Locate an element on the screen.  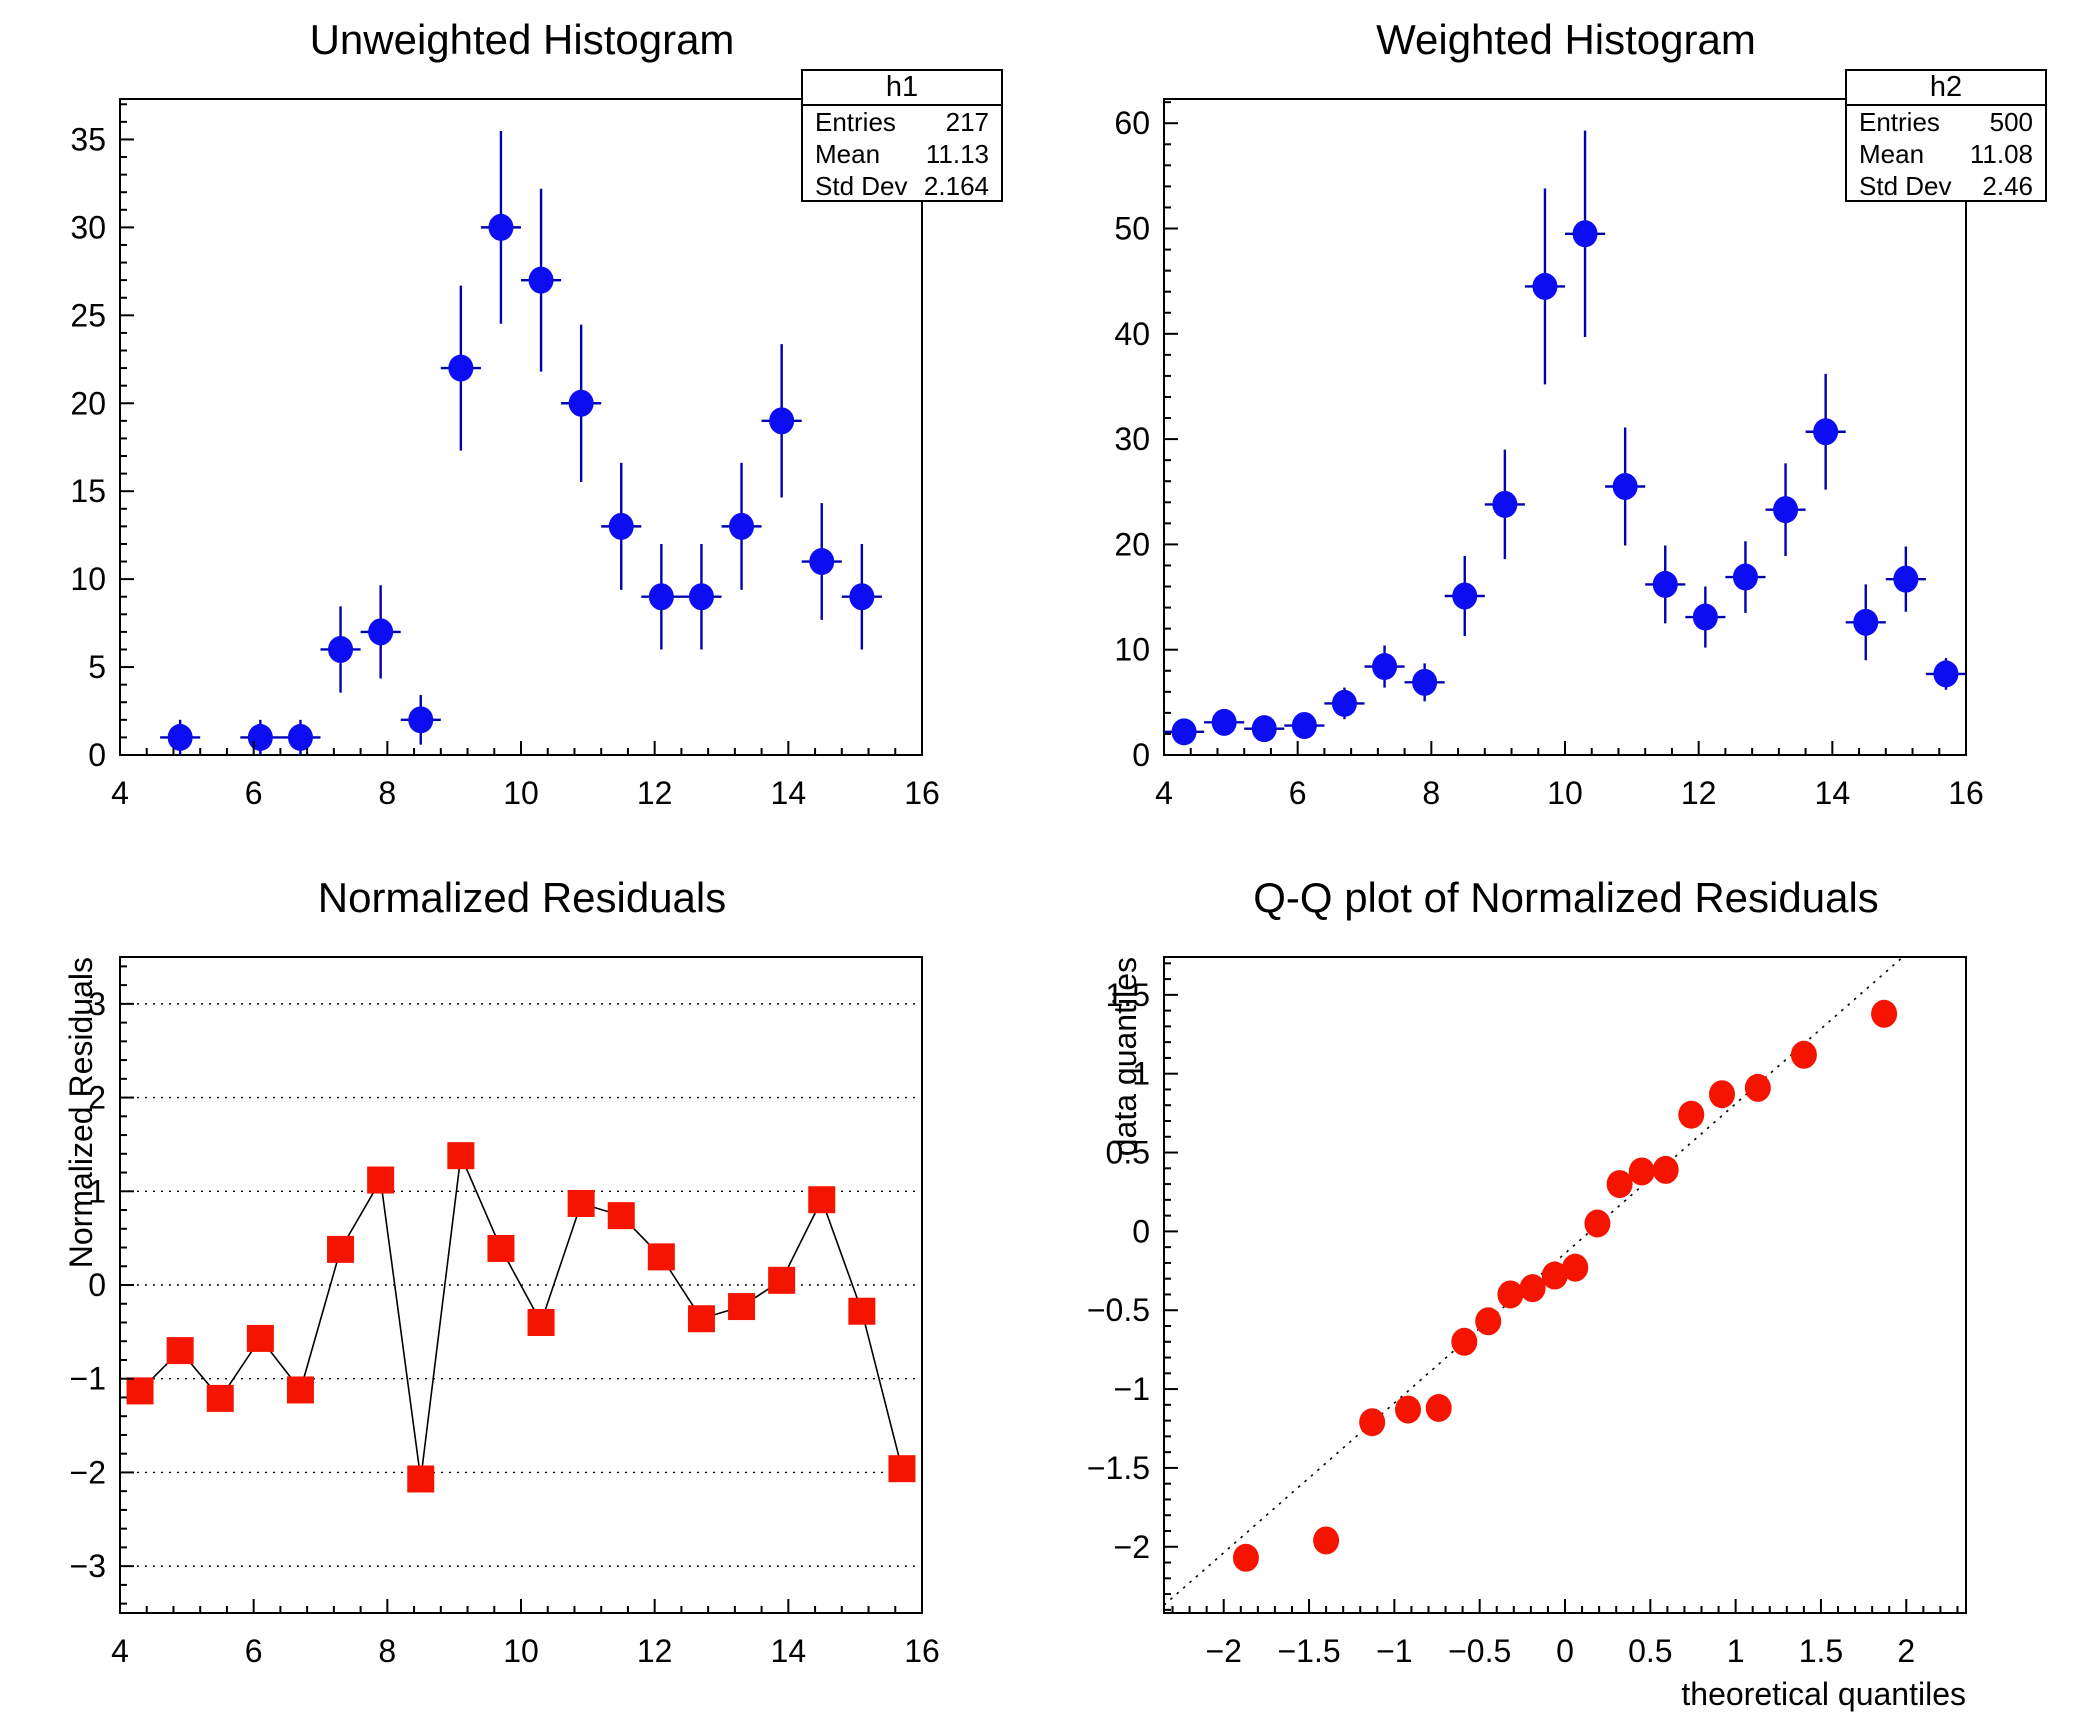
x-tick-label: 2 is located at coordinates (1906, 1651).